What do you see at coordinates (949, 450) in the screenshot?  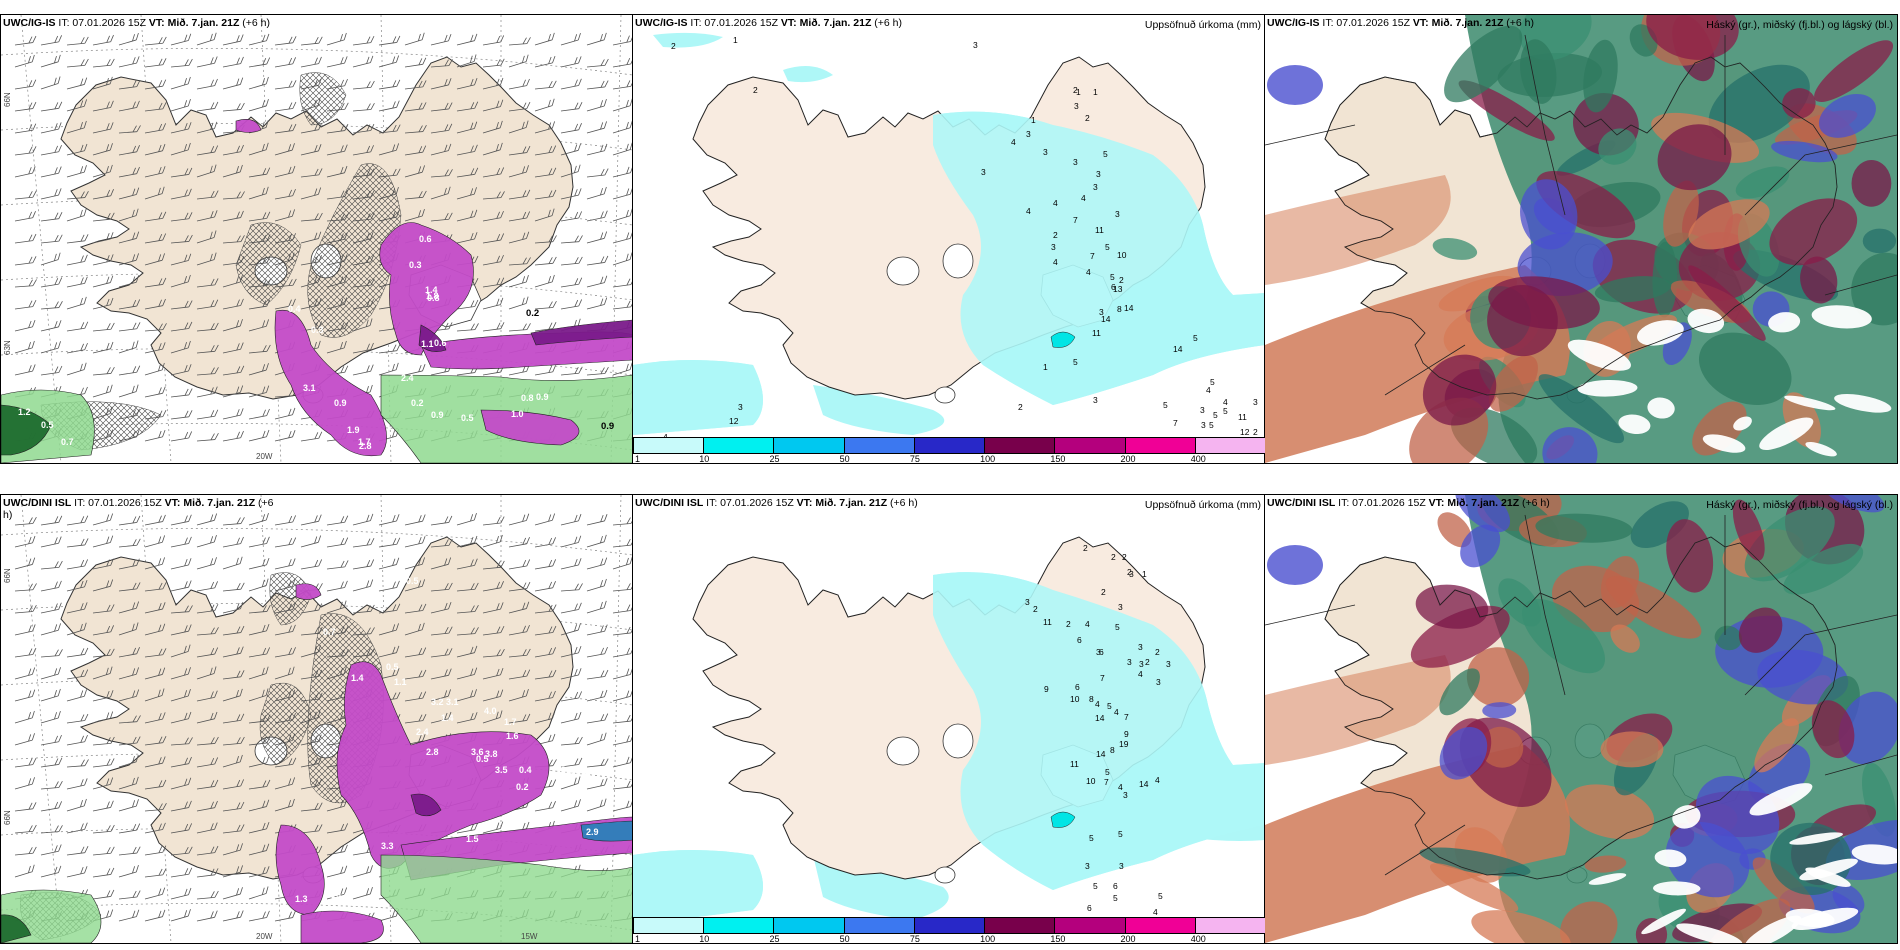 I see `precip-colorbar: 1 10 25 50 75 100 150 200 400` at bounding box center [949, 450].